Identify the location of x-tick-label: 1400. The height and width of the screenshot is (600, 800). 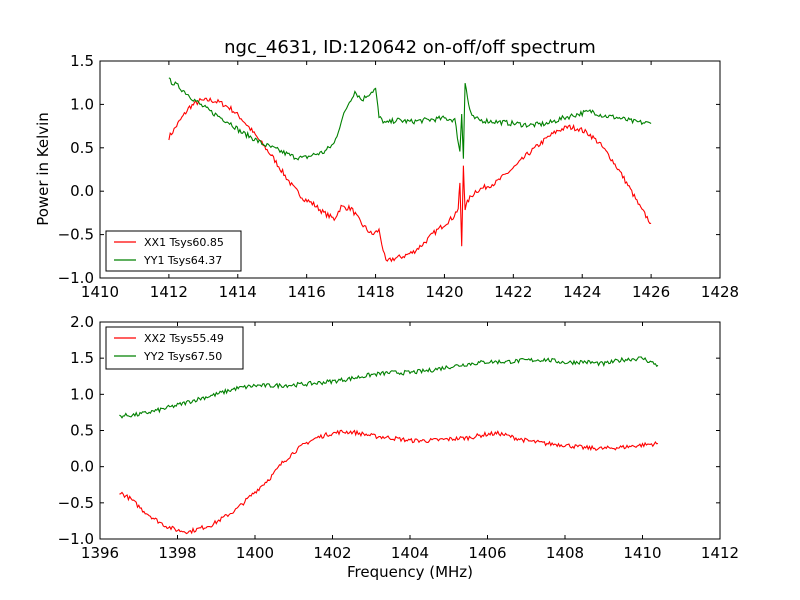
(255, 553).